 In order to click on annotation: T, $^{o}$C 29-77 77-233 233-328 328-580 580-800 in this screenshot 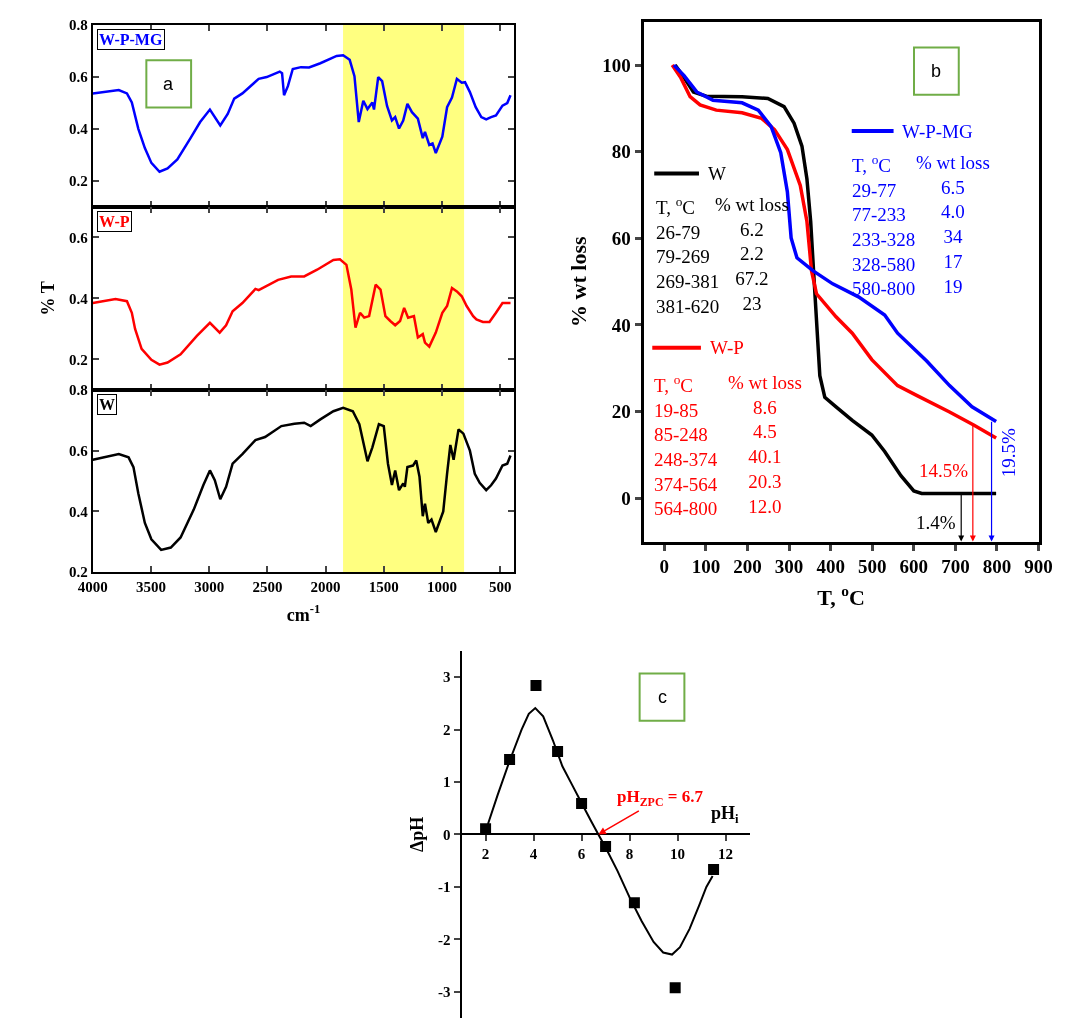, I will do `click(884, 226)`.